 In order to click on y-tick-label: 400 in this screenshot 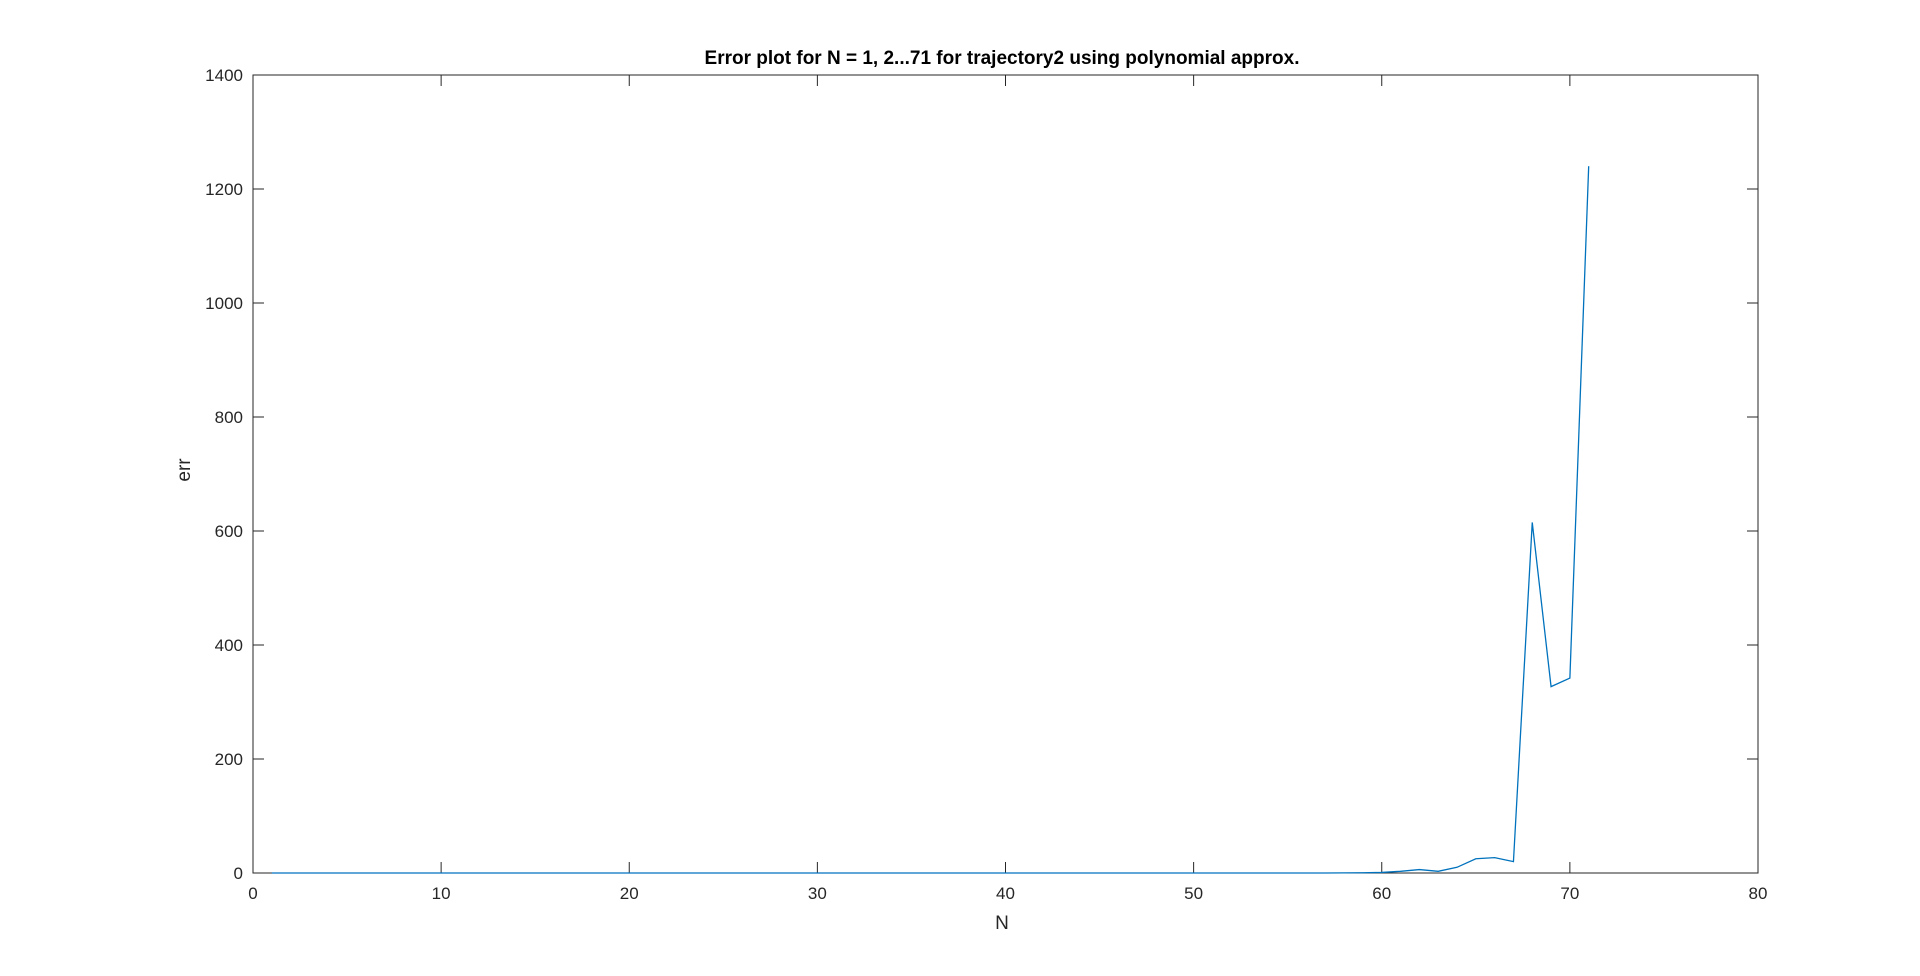, I will do `click(229, 645)`.